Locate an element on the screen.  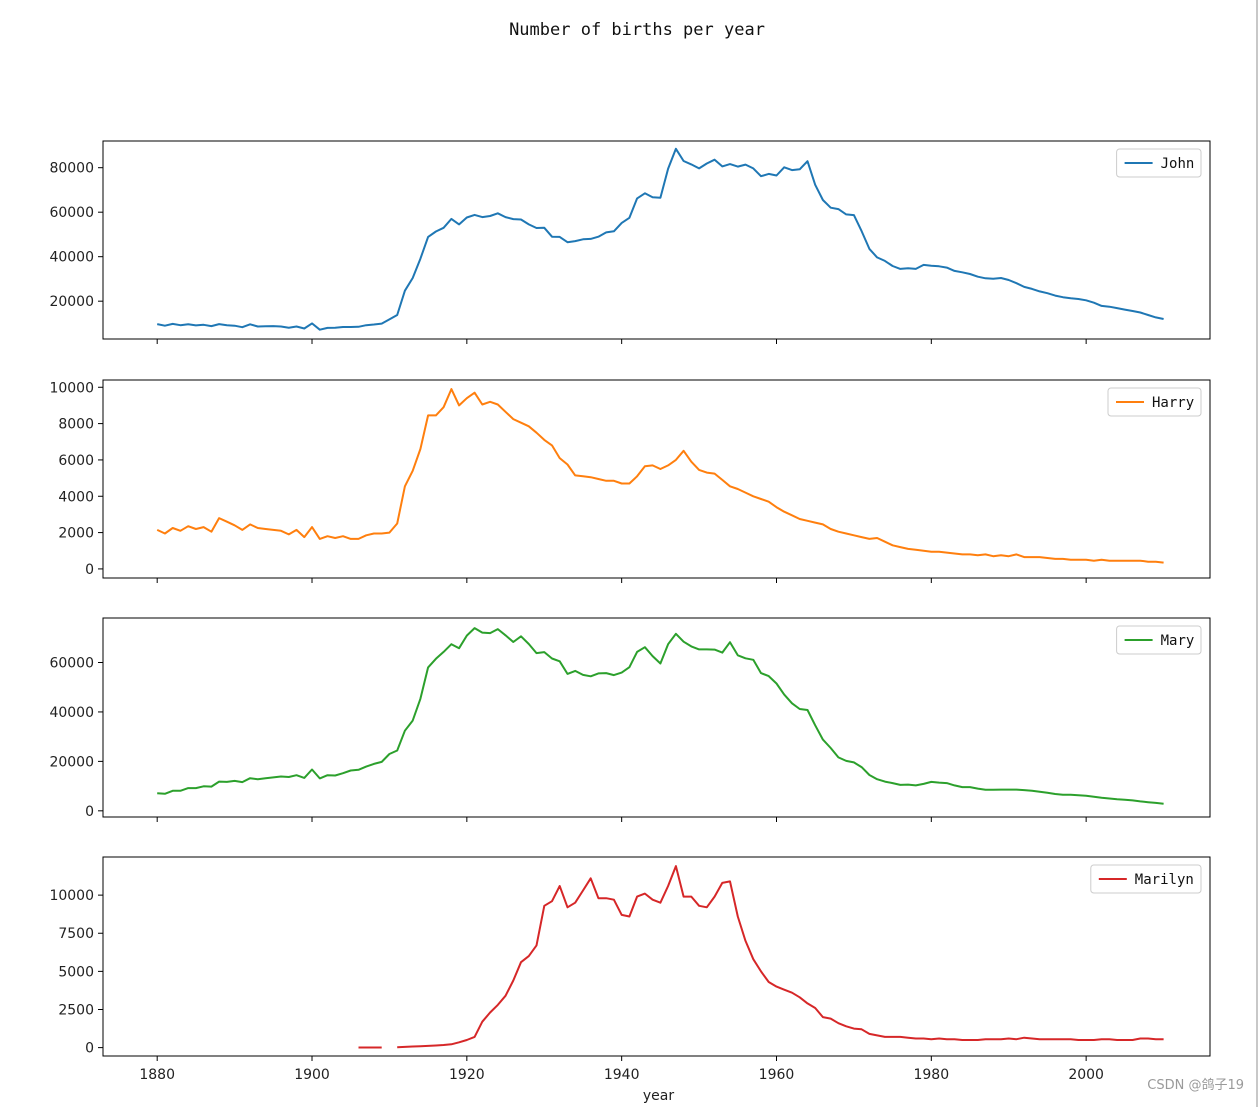
legend-label: John is located at coordinates (1178, 164).